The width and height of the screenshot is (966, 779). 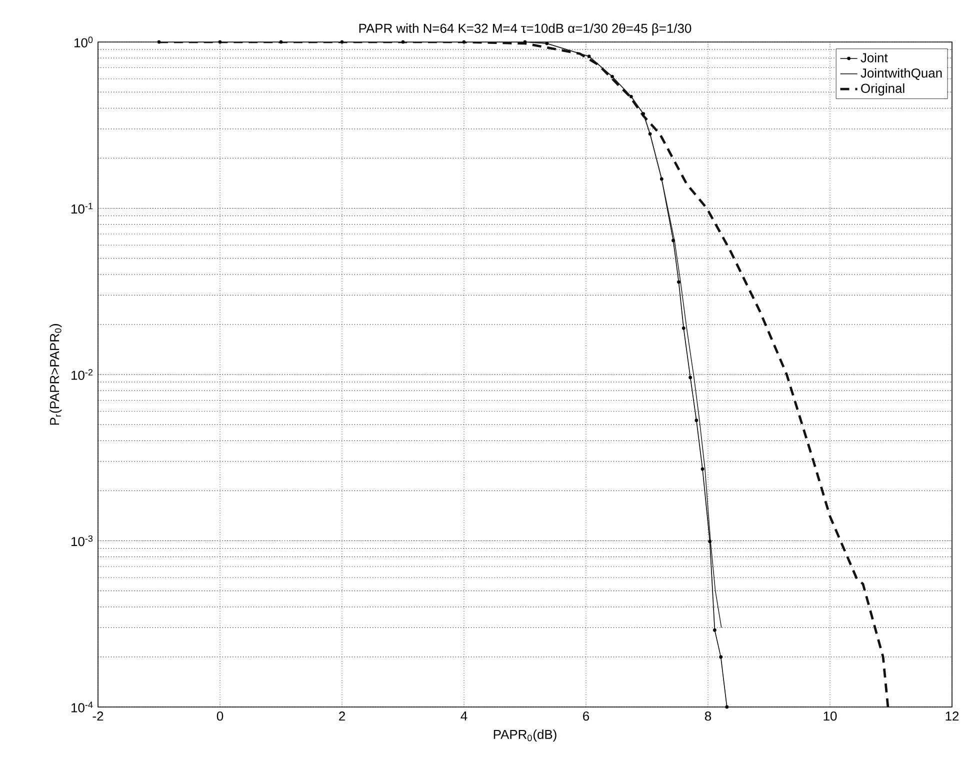 What do you see at coordinates (525, 736) in the screenshot?
I see `x-axis-title: PAPR$_{0}$(dB)` at bounding box center [525, 736].